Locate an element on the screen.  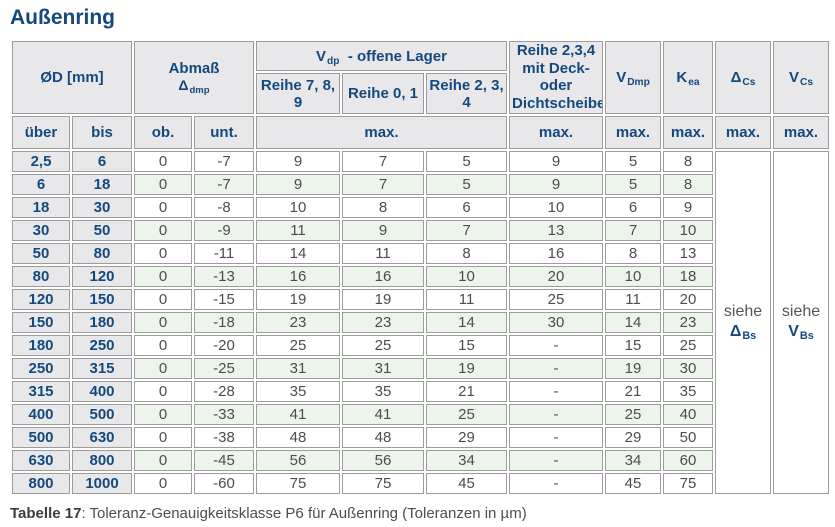
diameter-cell: 150 is located at coordinates (41, 322).